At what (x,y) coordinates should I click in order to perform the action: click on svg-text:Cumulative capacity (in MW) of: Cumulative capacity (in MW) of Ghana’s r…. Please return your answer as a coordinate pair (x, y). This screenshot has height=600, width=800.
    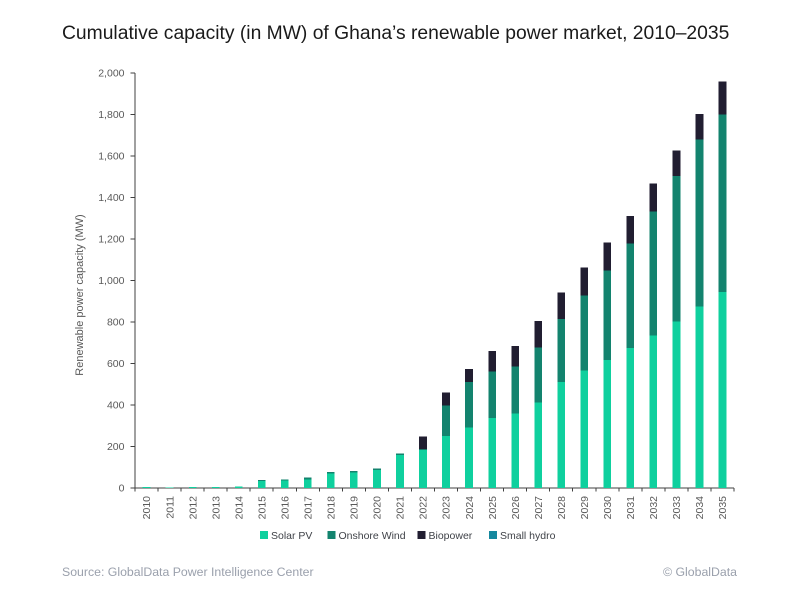
    Looking at the image, I should click on (395, 33).